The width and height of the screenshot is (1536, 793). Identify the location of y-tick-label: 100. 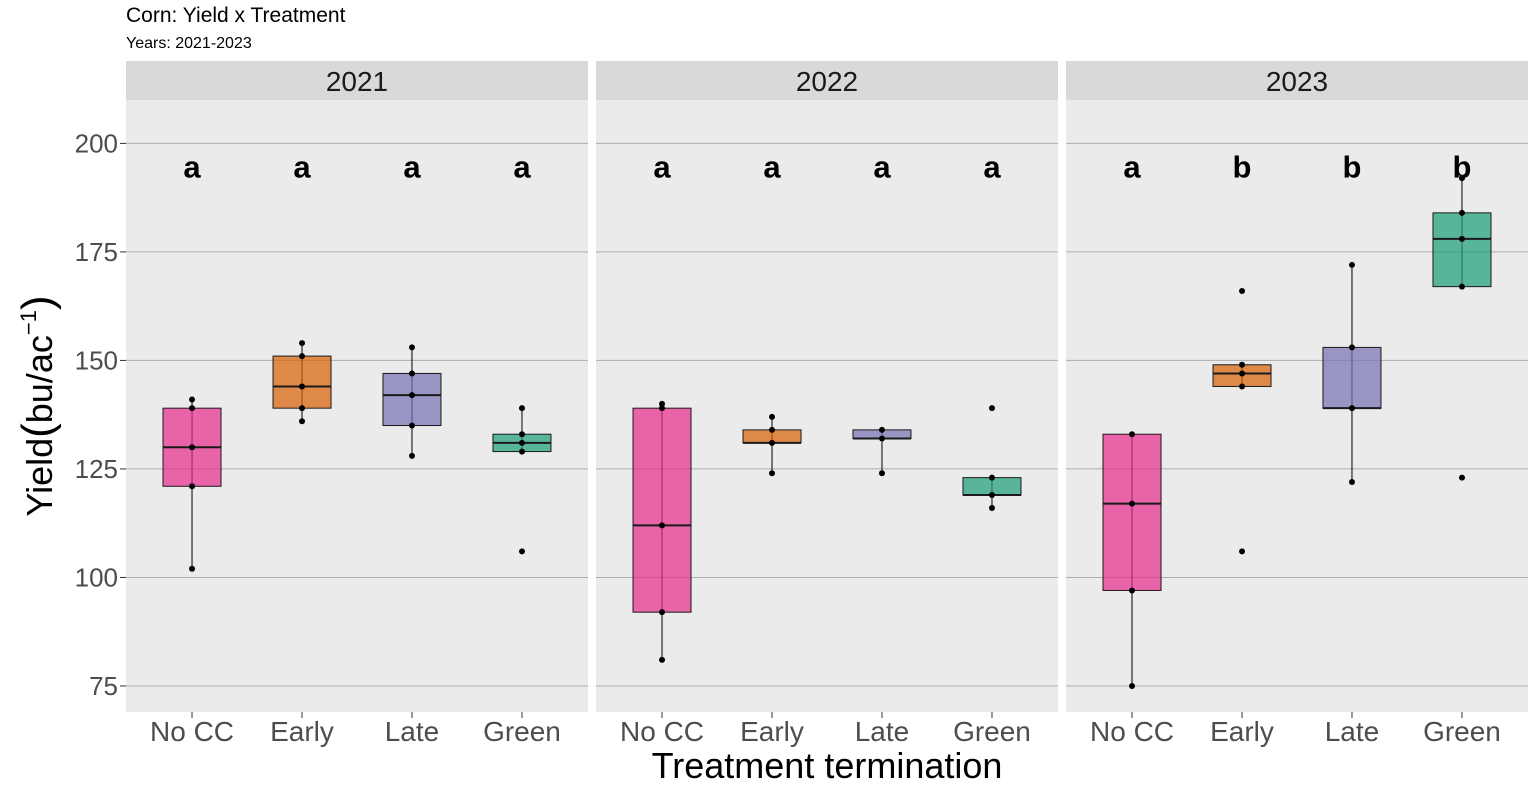
(96, 577).